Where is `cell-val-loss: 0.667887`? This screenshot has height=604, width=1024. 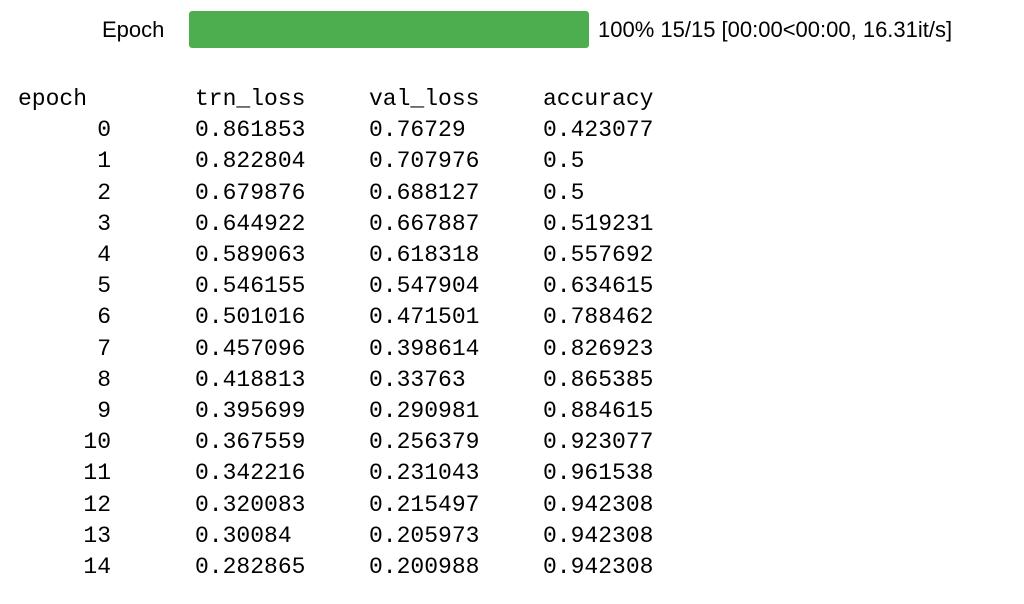
cell-val-loss: 0.667887 is located at coordinates (424, 223).